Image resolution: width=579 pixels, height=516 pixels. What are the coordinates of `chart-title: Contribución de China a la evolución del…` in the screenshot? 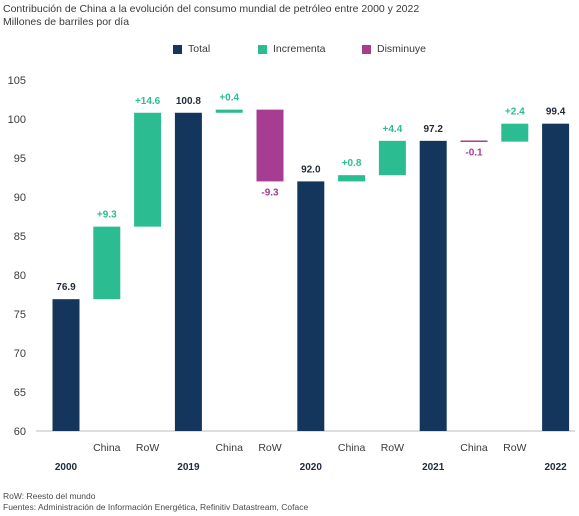 It's located at (211, 9).